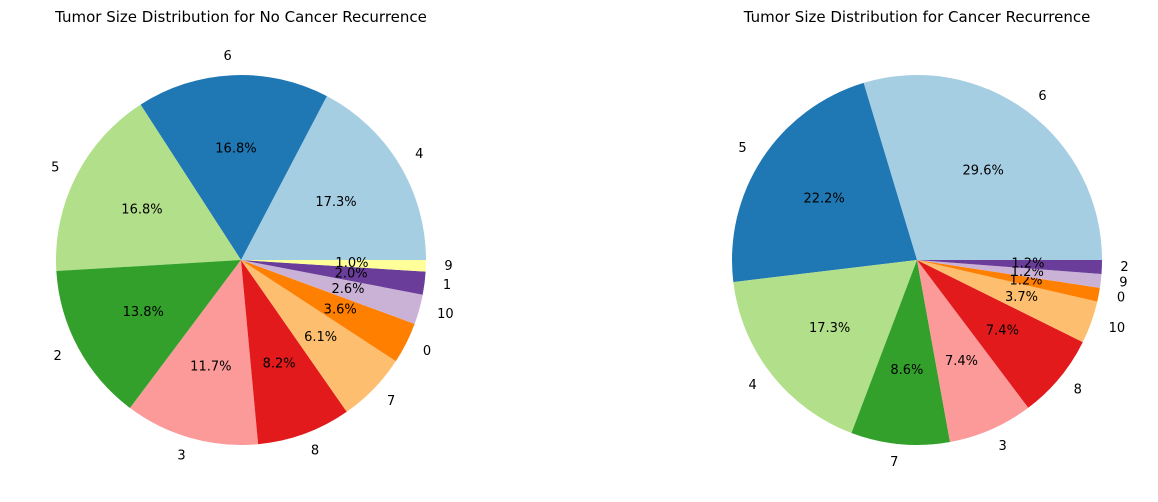 The width and height of the screenshot is (1158, 502). I want to click on slice-pct-0-6: 16.8%, so click(235, 149).